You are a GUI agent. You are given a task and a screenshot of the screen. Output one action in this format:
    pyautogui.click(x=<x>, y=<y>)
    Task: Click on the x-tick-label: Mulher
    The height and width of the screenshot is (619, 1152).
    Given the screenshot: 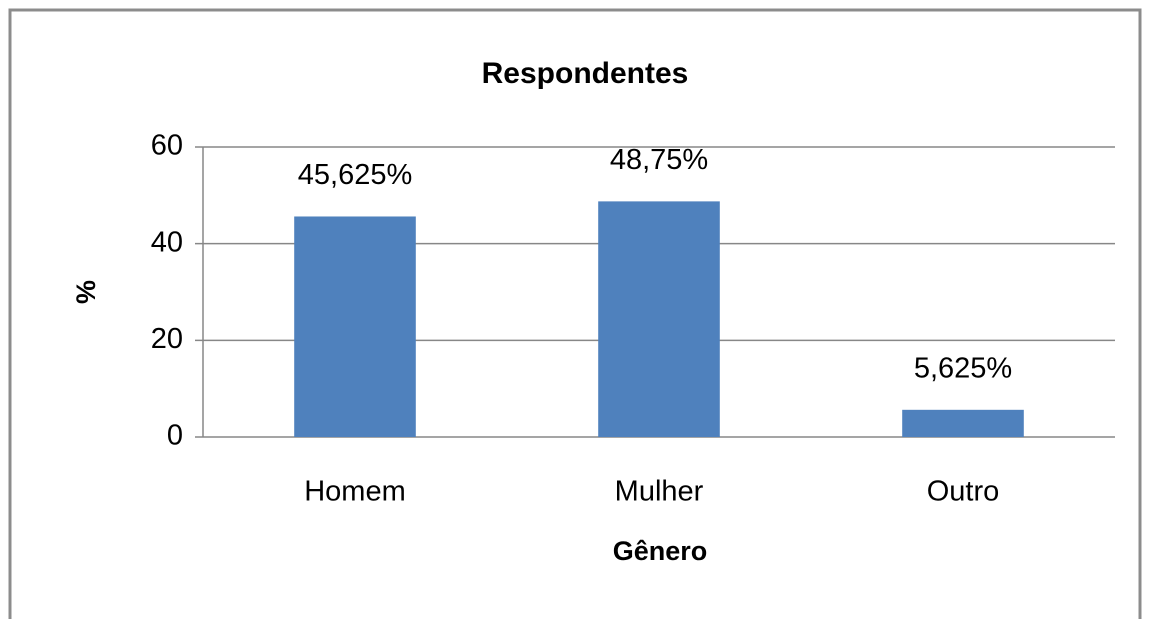 What is the action you would take?
    pyautogui.click(x=659, y=492)
    